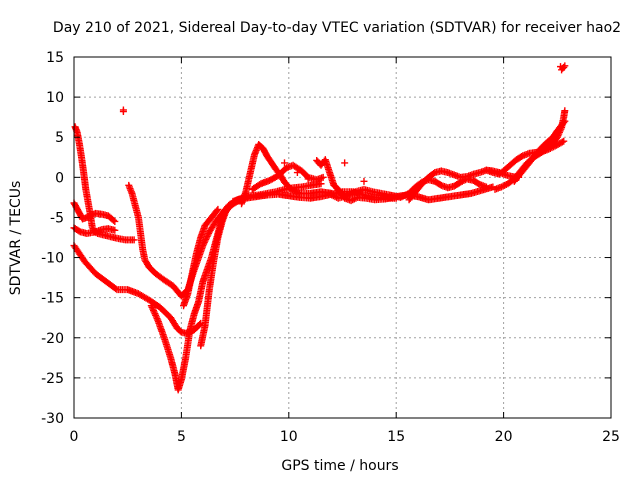 The width and height of the screenshot is (640, 480). What do you see at coordinates (289, 437) in the screenshot?
I see `x-tick-label: 10` at bounding box center [289, 437].